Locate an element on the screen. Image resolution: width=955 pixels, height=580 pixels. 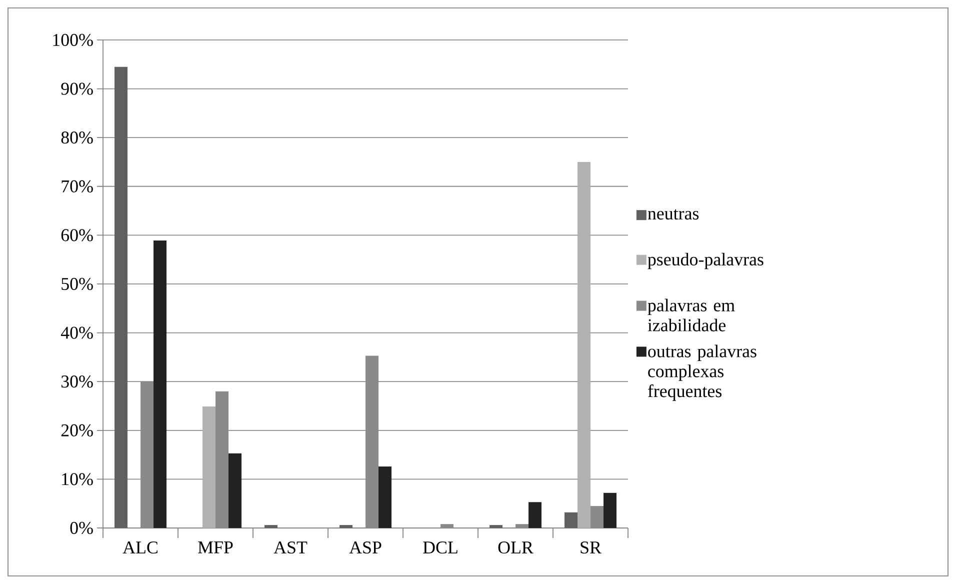
x-tick-label: DCL is located at coordinates (440, 548).